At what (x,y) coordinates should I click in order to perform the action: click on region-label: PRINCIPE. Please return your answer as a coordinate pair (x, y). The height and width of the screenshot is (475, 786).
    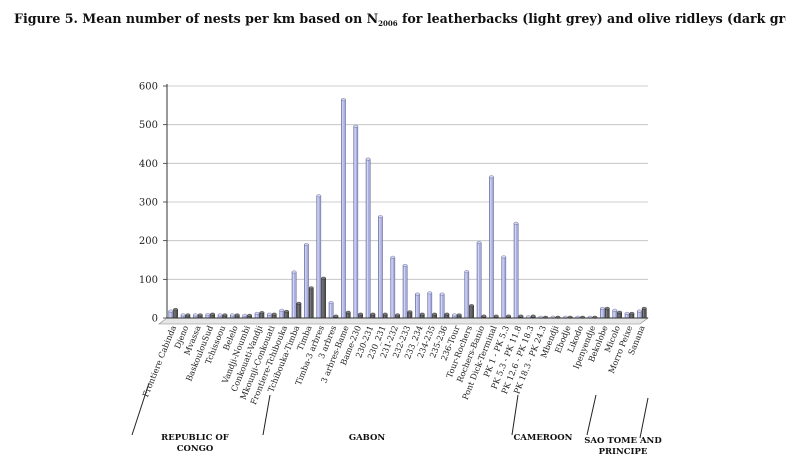
    Looking at the image, I should click on (623, 452).